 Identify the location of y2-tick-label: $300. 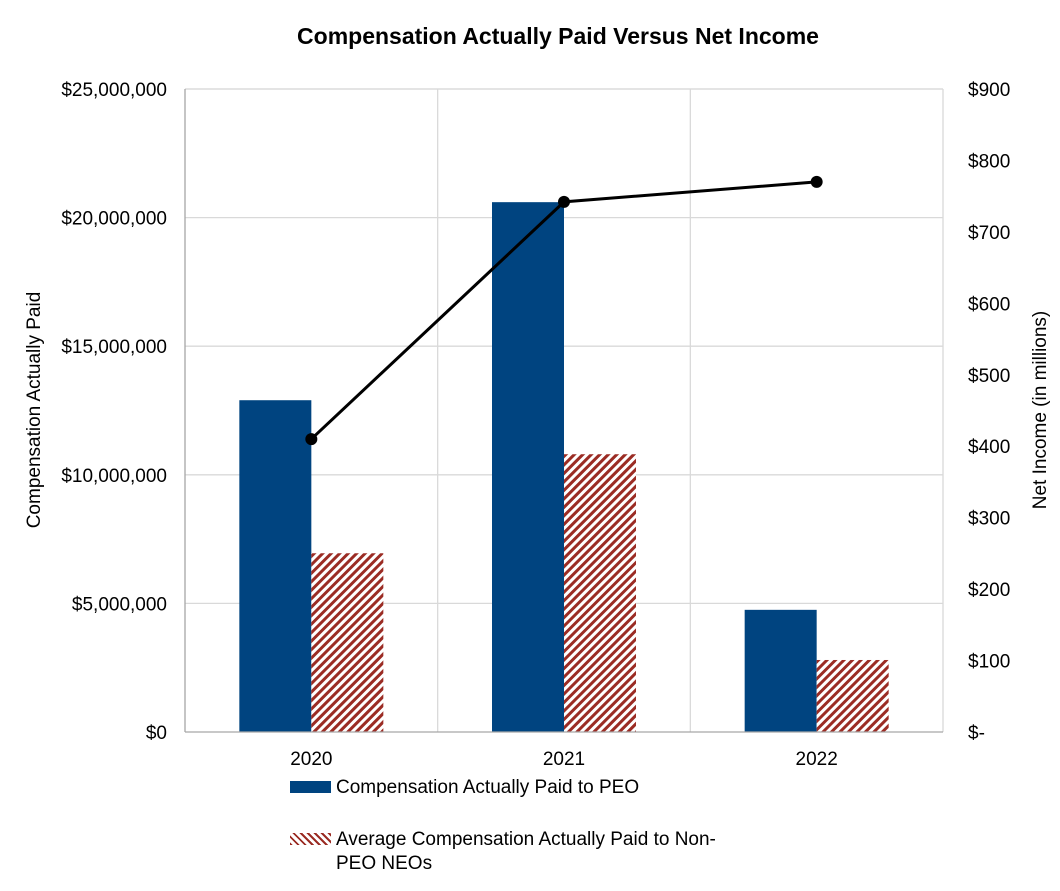
(989, 519).